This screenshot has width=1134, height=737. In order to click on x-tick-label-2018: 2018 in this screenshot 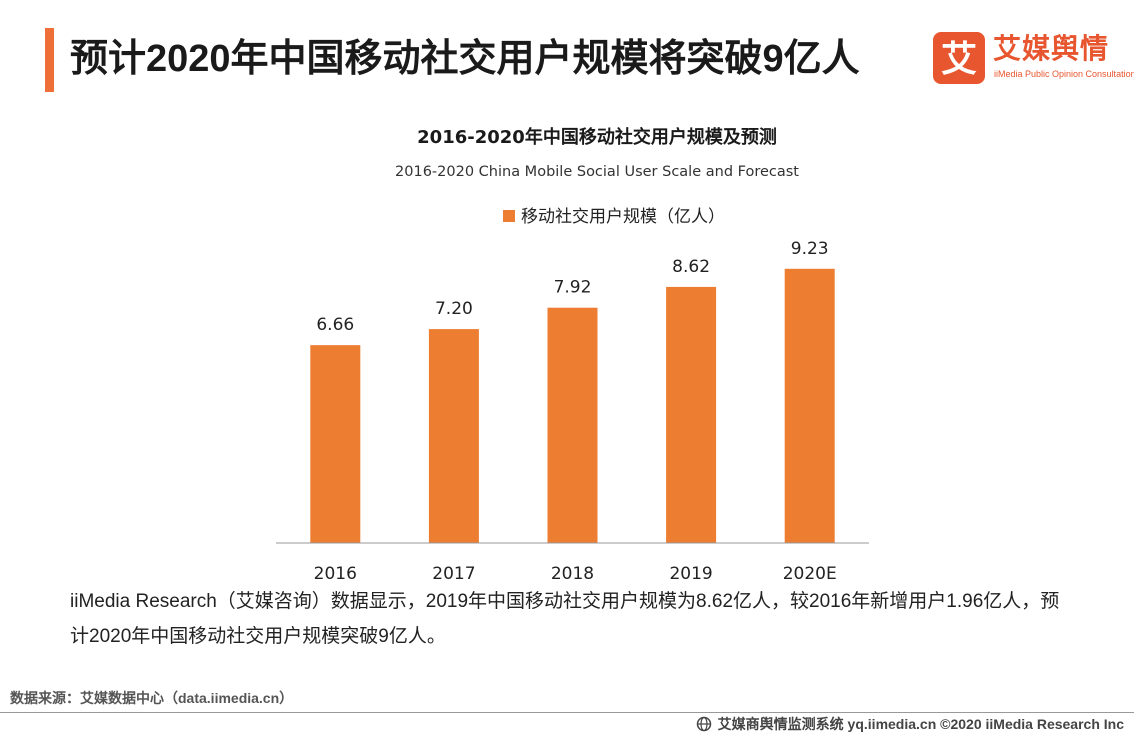, I will do `click(572, 574)`.